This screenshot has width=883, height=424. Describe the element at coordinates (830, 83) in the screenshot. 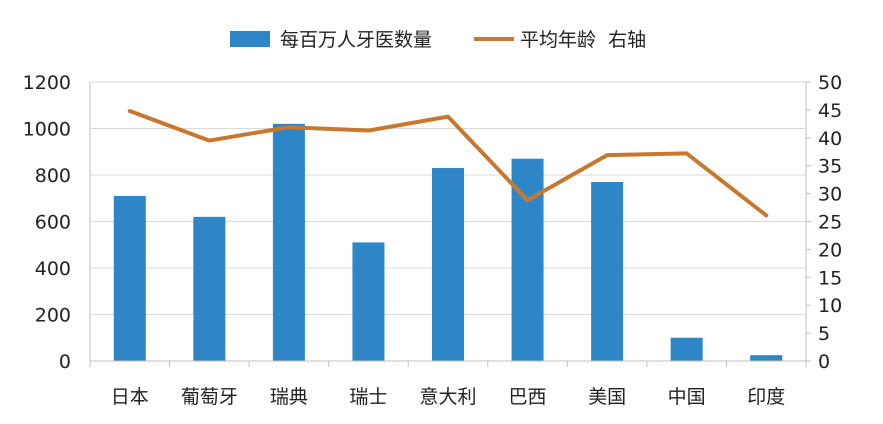

I see `y-right-tick-label: 50` at that location.